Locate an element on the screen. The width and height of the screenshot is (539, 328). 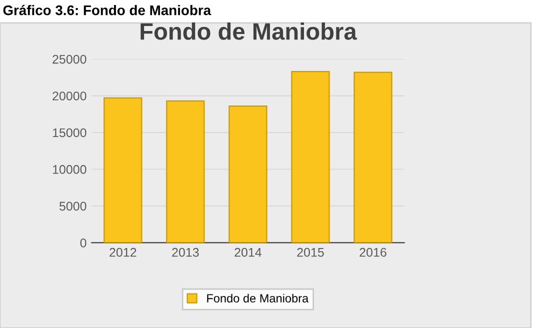
text: Gráfico 3.6: Fondo de Maniobra is located at coordinates (107, 10).